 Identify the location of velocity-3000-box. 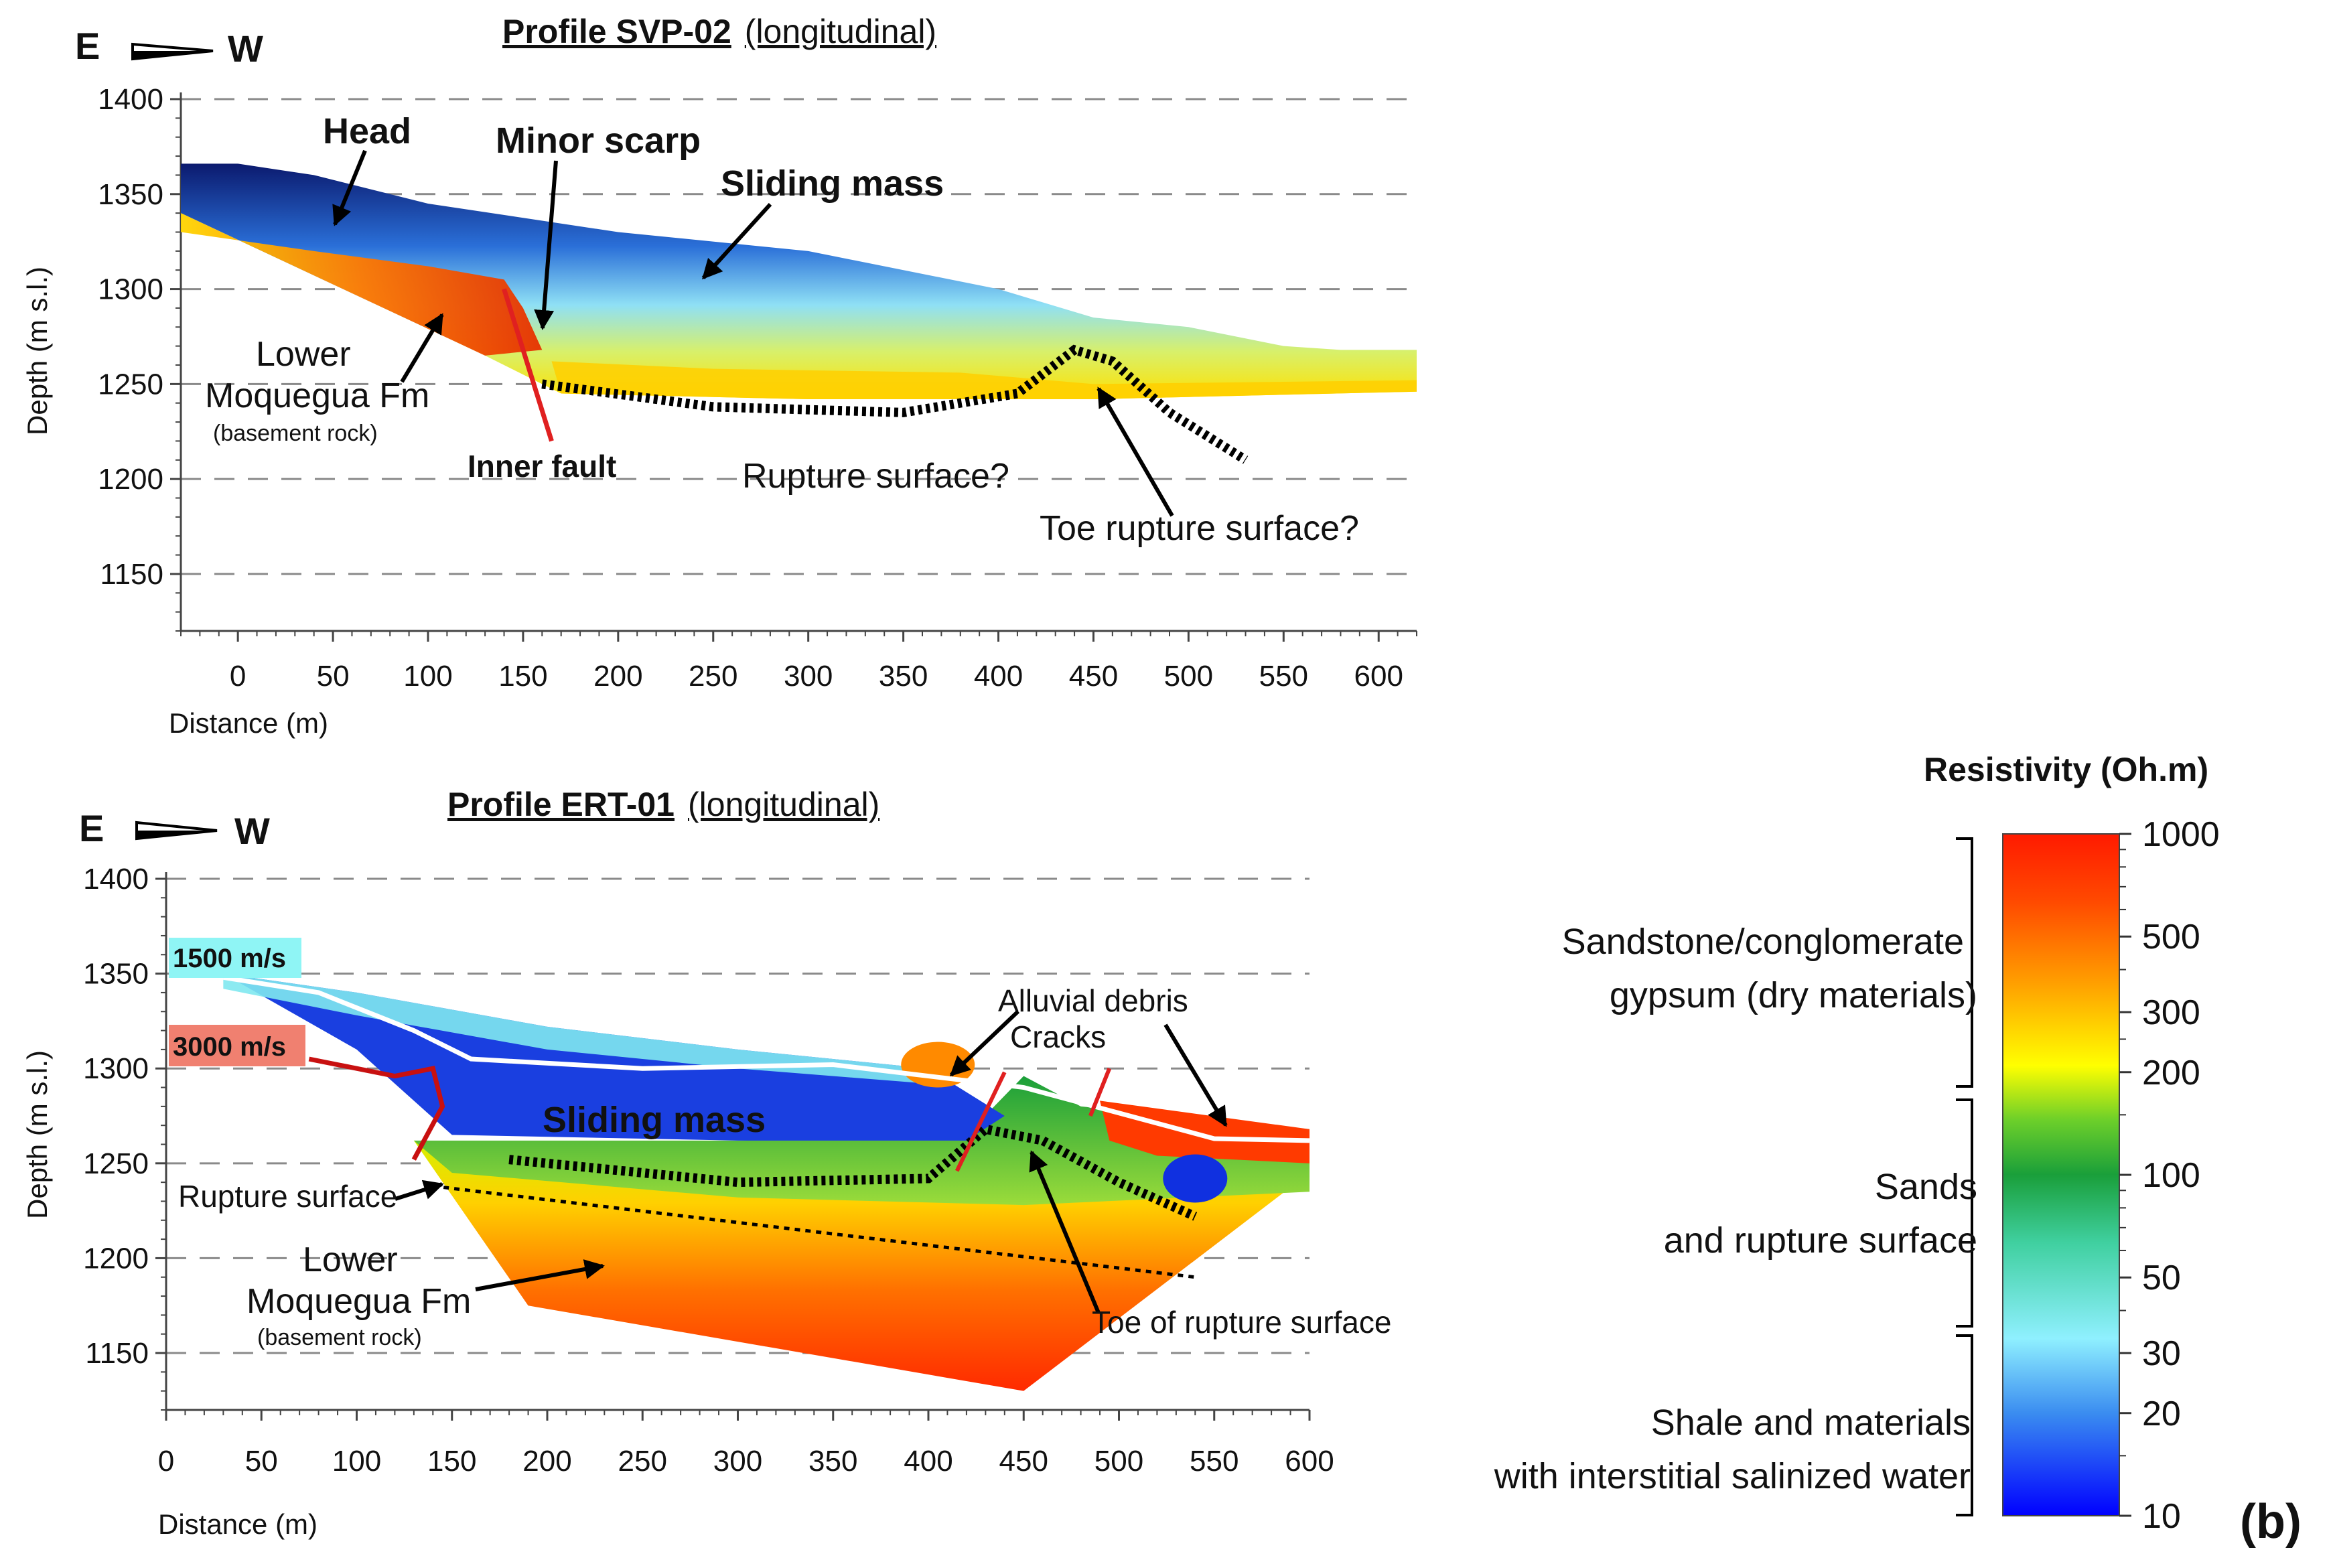
(237, 1045).